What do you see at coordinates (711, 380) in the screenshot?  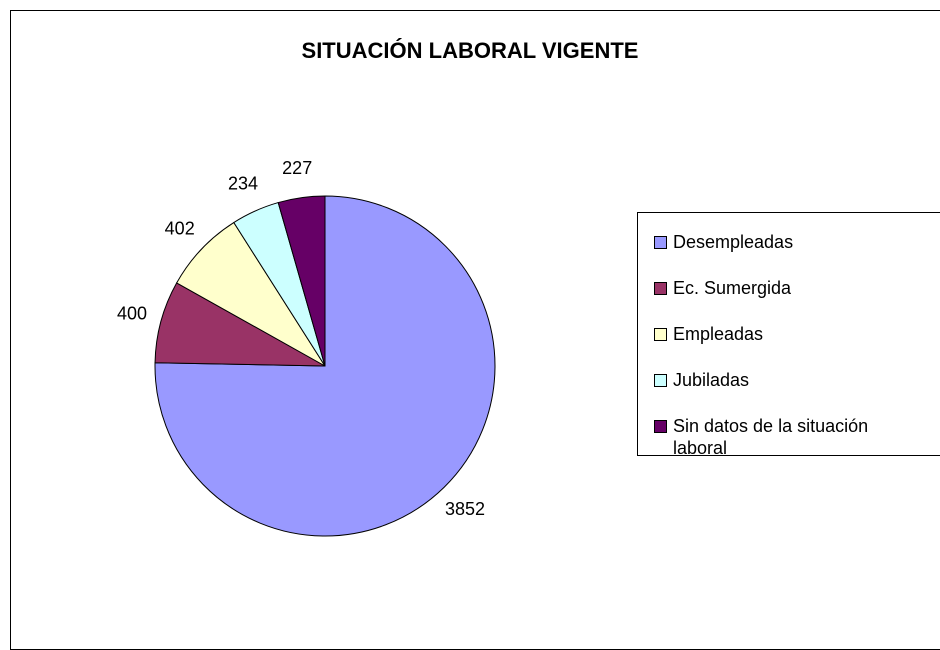 I see `legend-label: Jubiladas` at bounding box center [711, 380].